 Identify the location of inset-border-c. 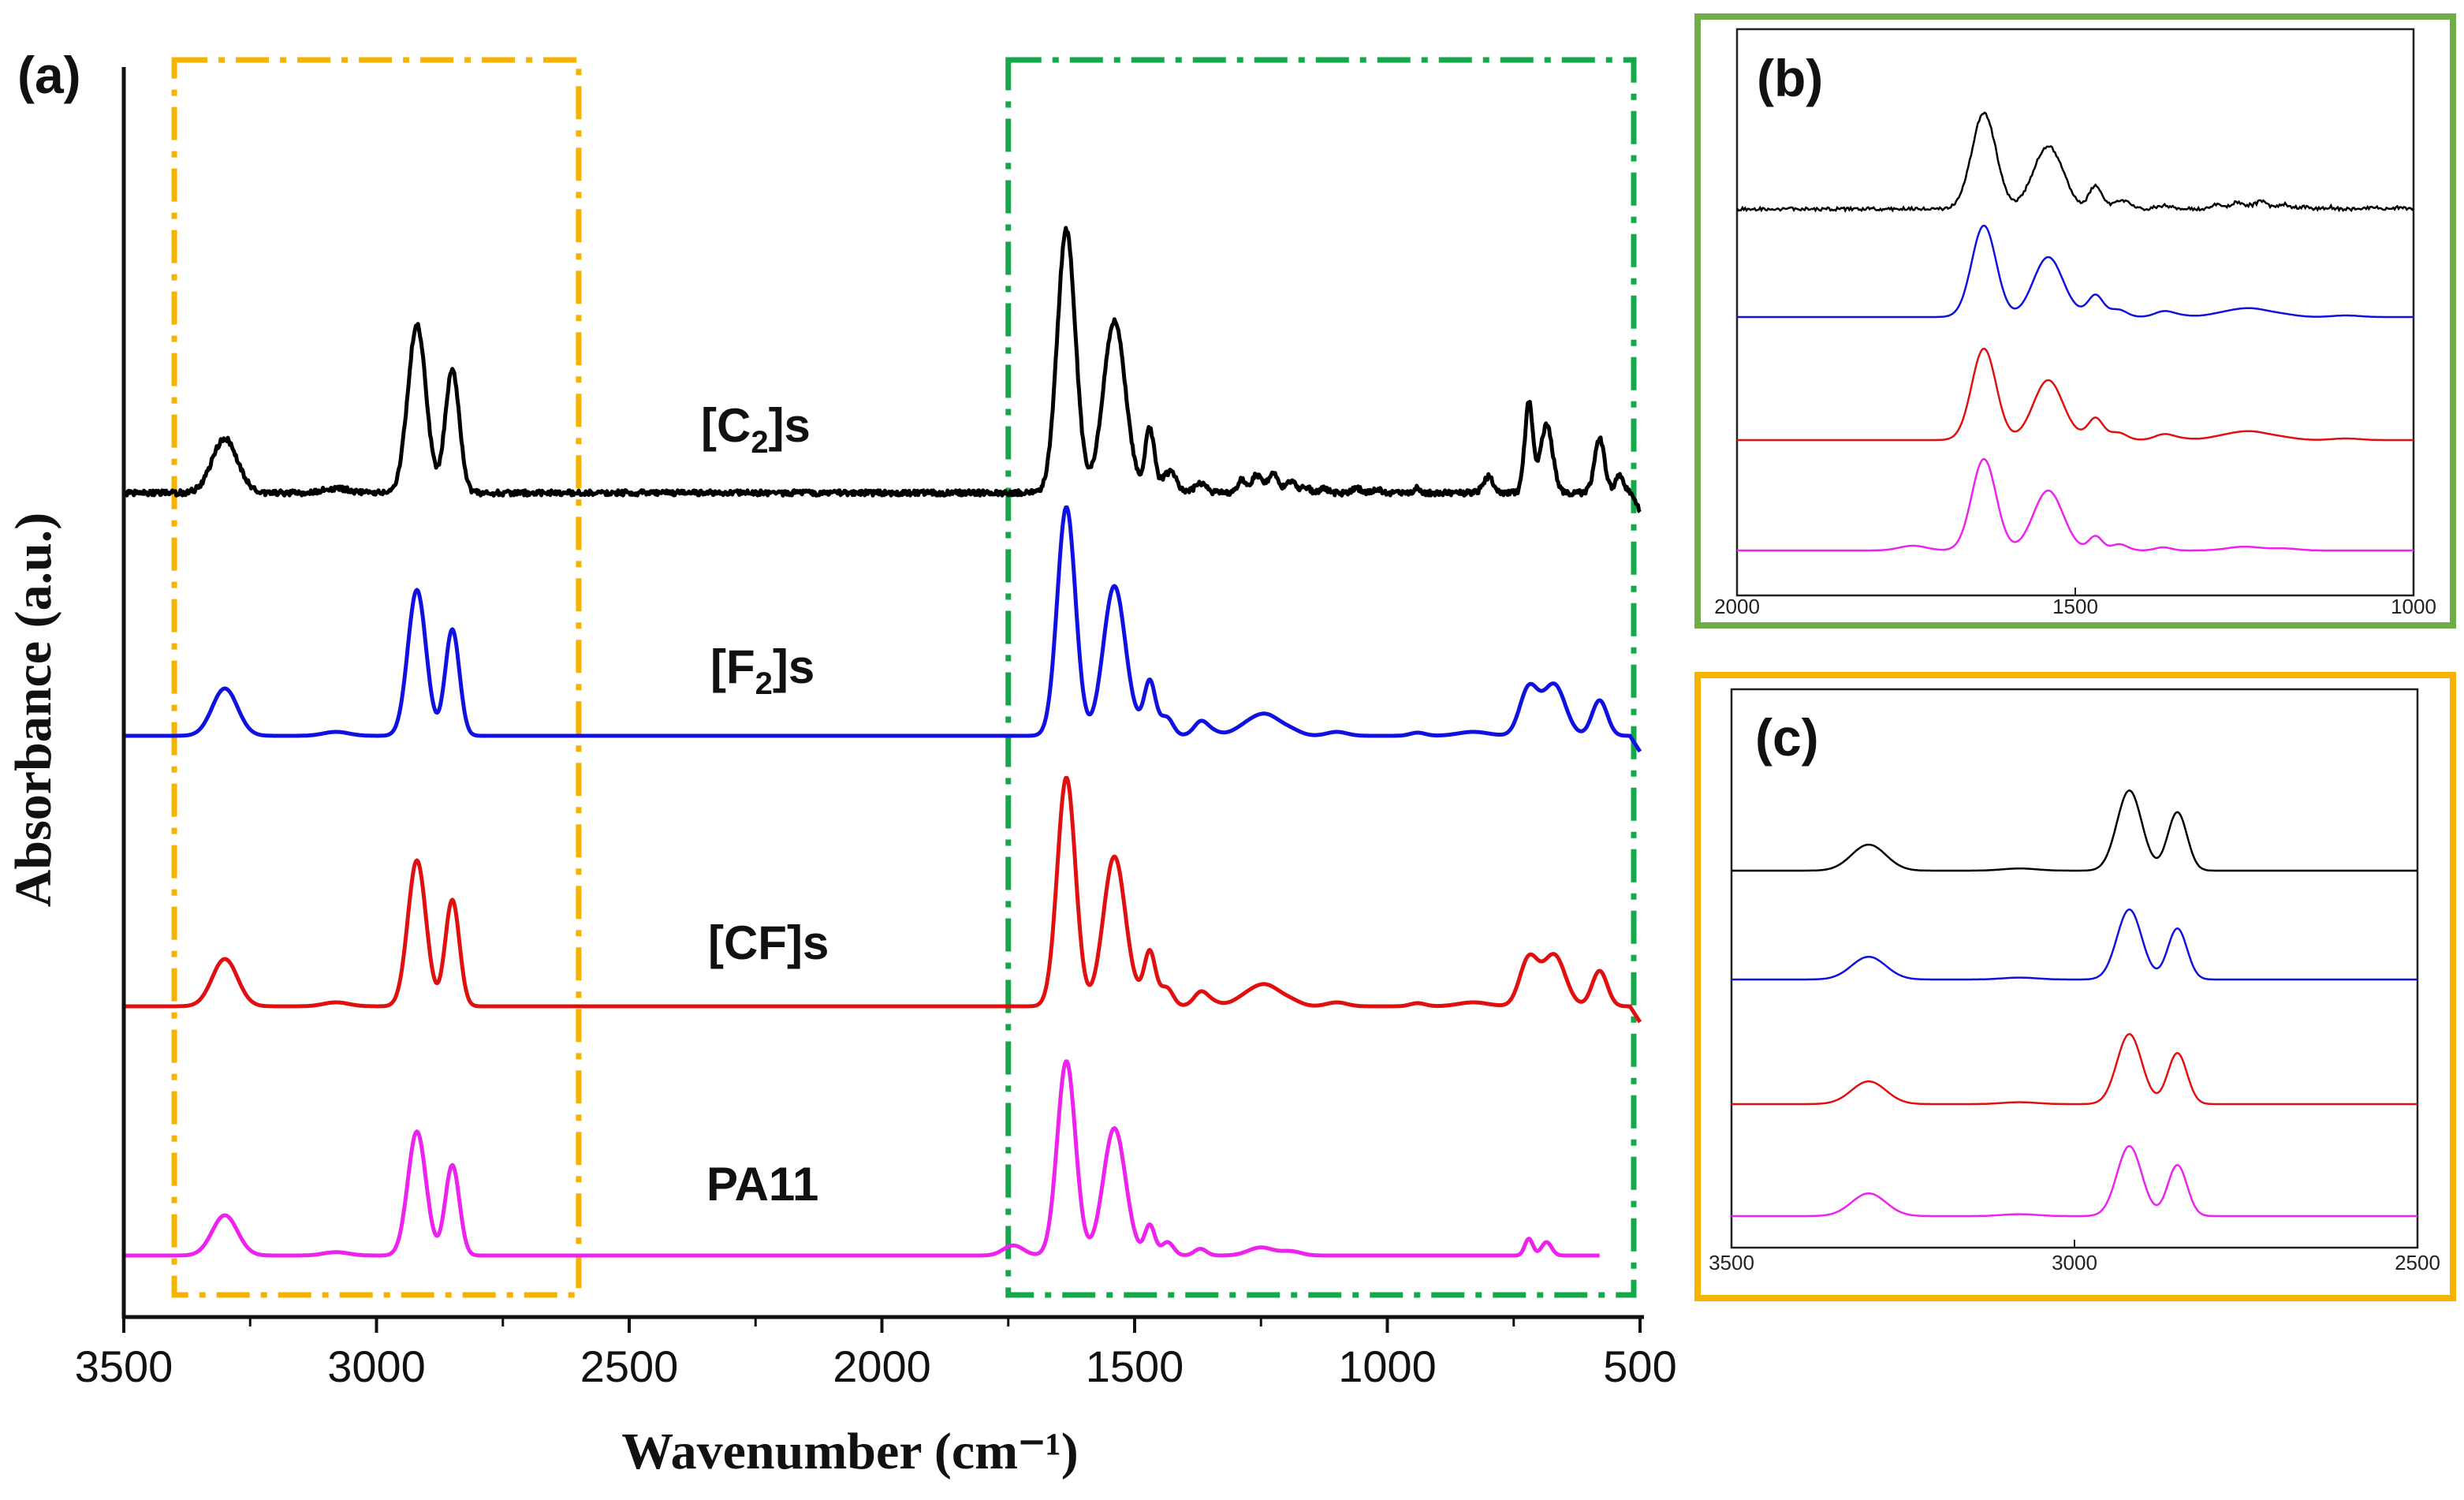
(2075, 986).